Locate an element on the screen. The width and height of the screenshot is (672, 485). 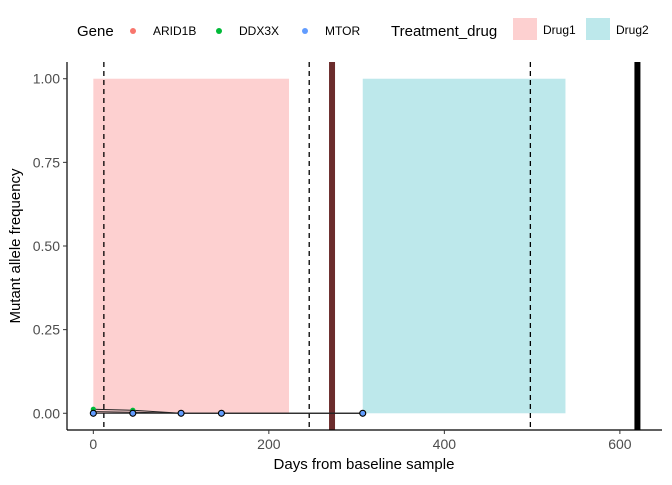
gene-legend-key-ddx3x is located at coordinates (219, 31).